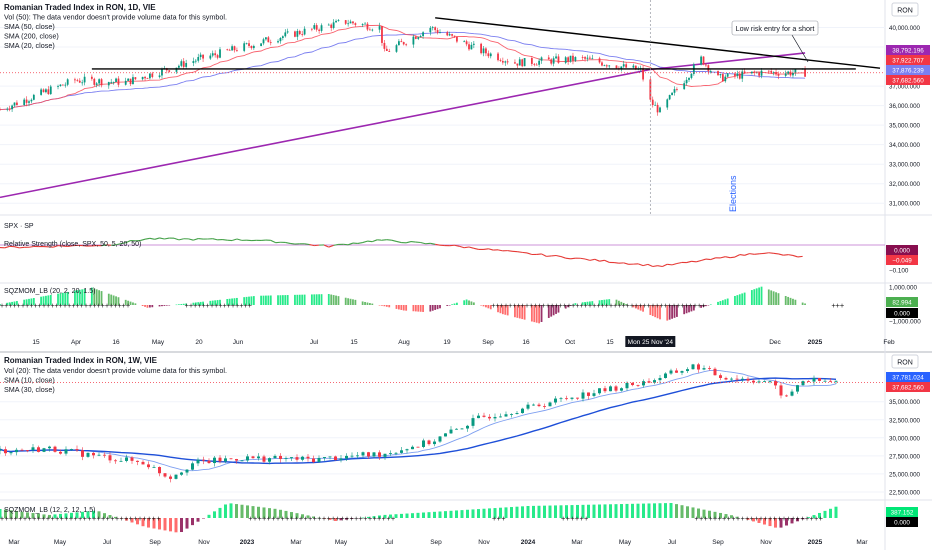 The width and height of the screenshot is (932, 550). What do you see at coordinates (905, 9) in the screenshot?
I see `daily-currency-badge` at bounding box center [905, 9].